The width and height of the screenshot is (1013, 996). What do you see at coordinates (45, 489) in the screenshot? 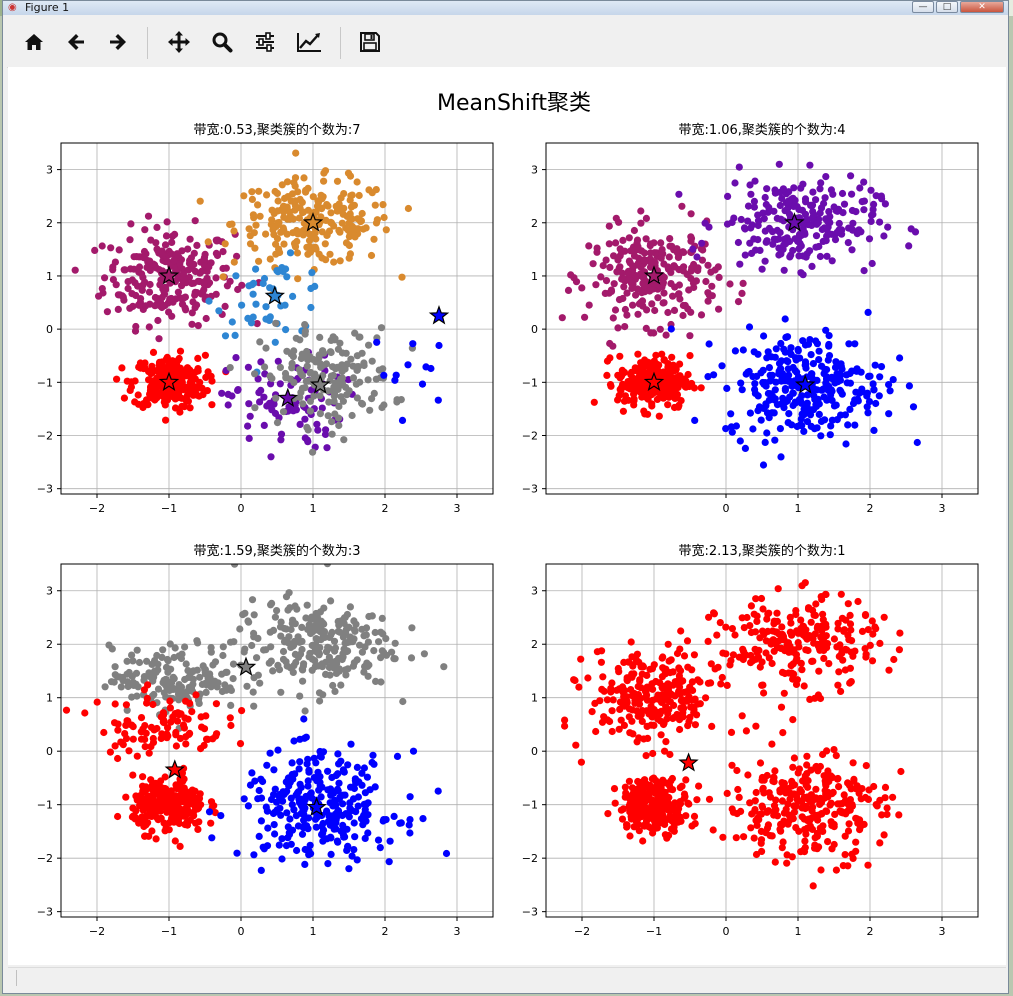
I see `y-tick-label: −3` at bounding box center [45, 489].